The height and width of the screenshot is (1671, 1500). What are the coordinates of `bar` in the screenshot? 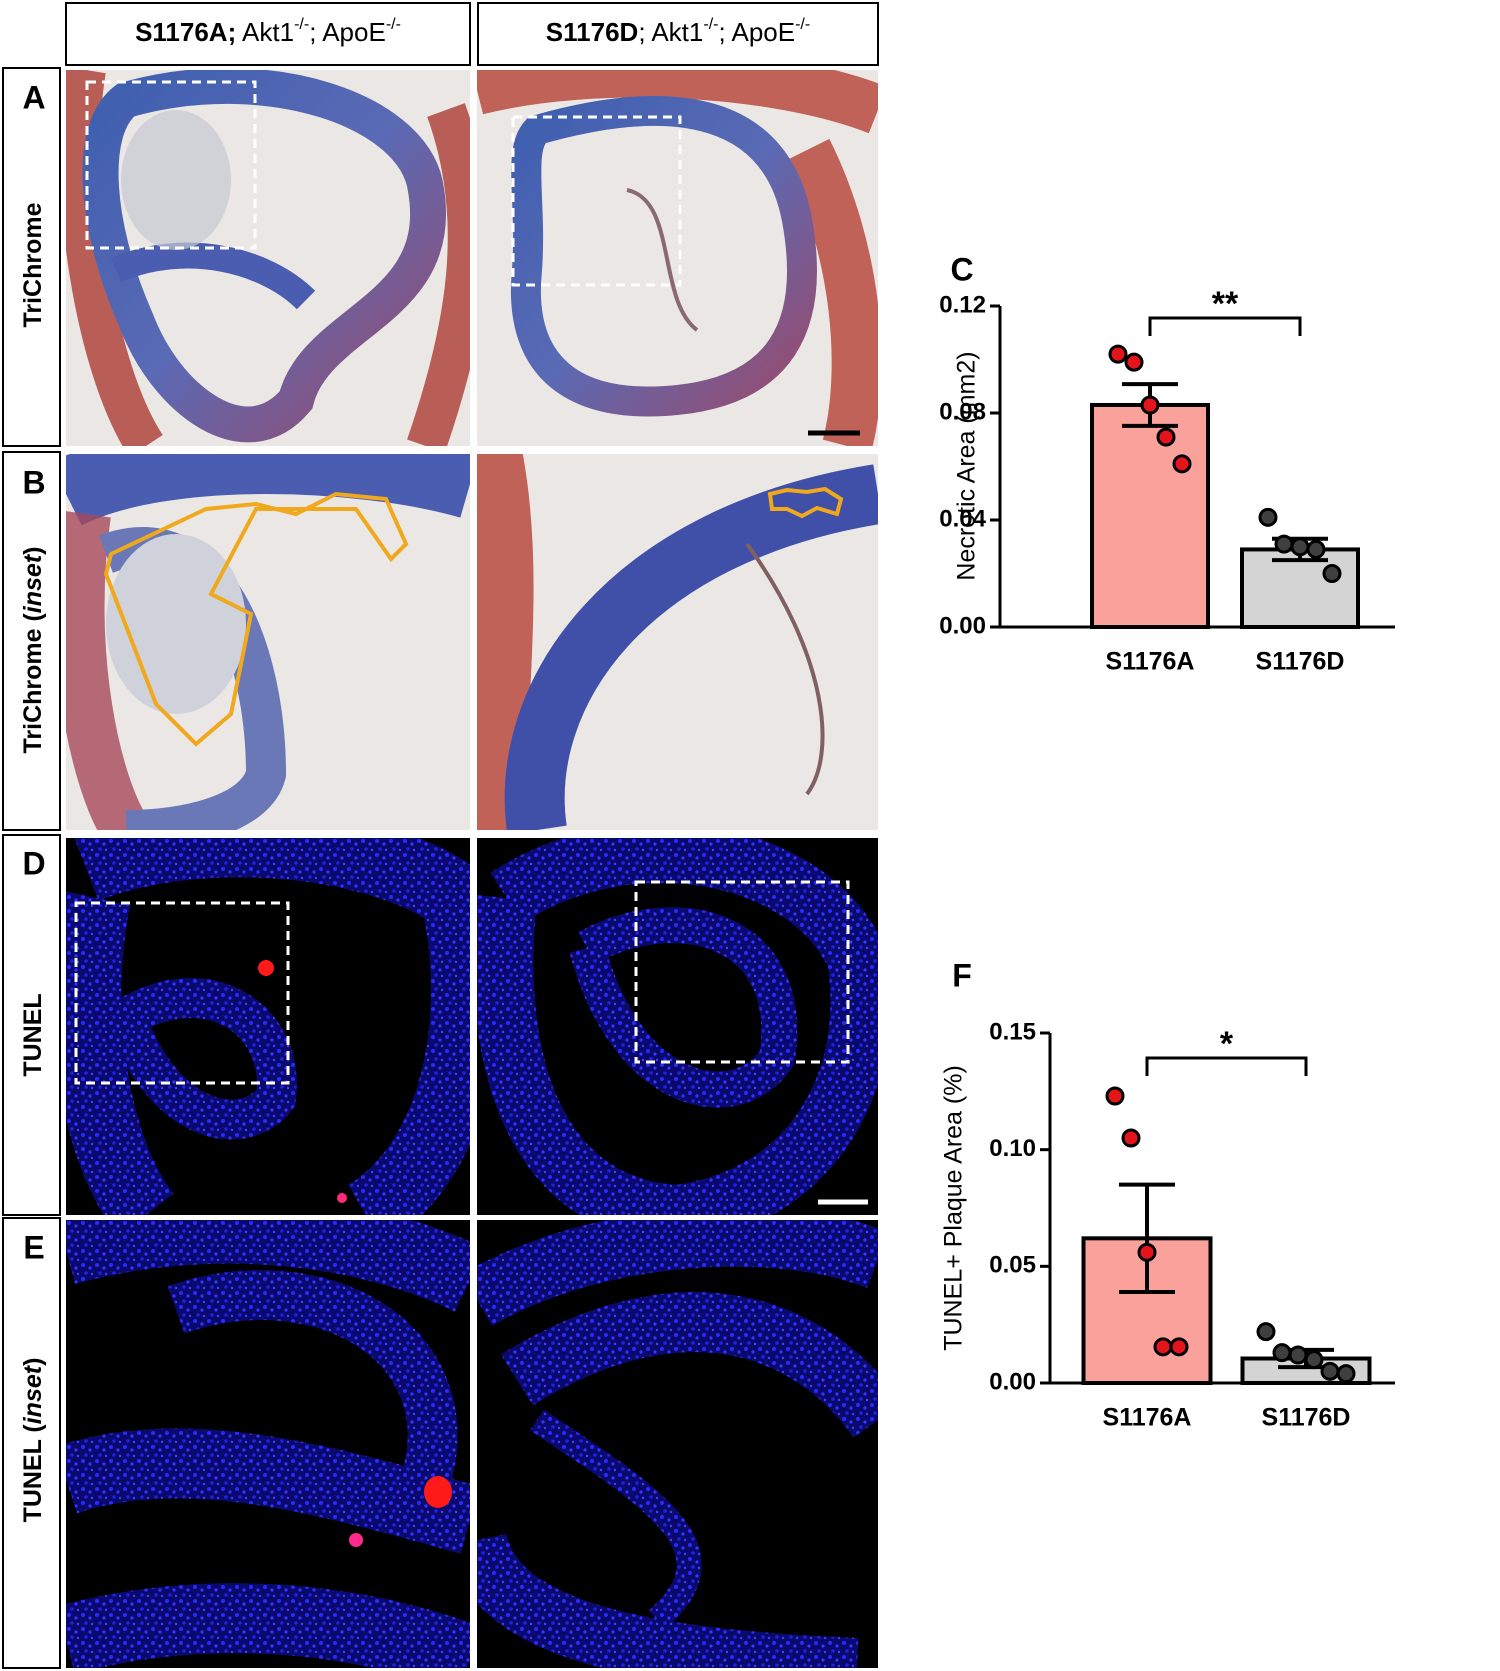 It's located at (1150, 515).